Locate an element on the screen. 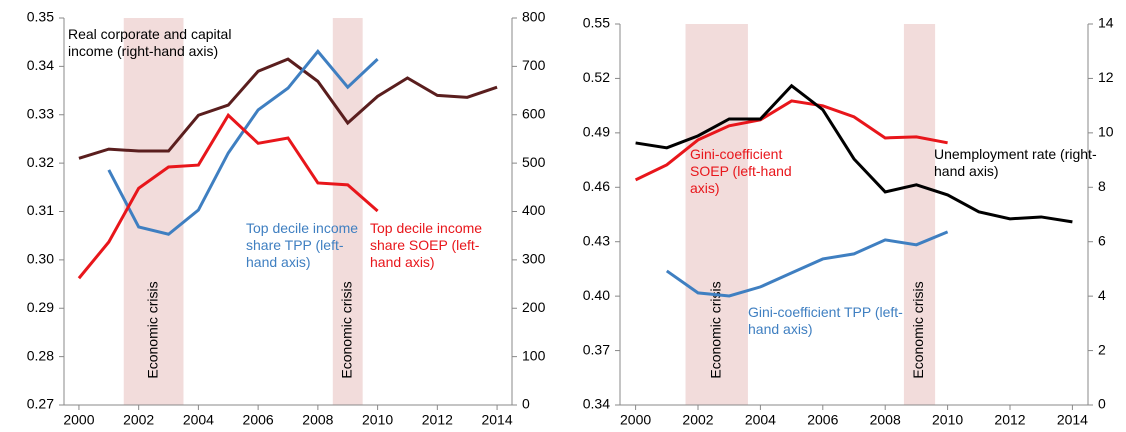  y2-tick-label: 100 is located at coordinates (534, 355).